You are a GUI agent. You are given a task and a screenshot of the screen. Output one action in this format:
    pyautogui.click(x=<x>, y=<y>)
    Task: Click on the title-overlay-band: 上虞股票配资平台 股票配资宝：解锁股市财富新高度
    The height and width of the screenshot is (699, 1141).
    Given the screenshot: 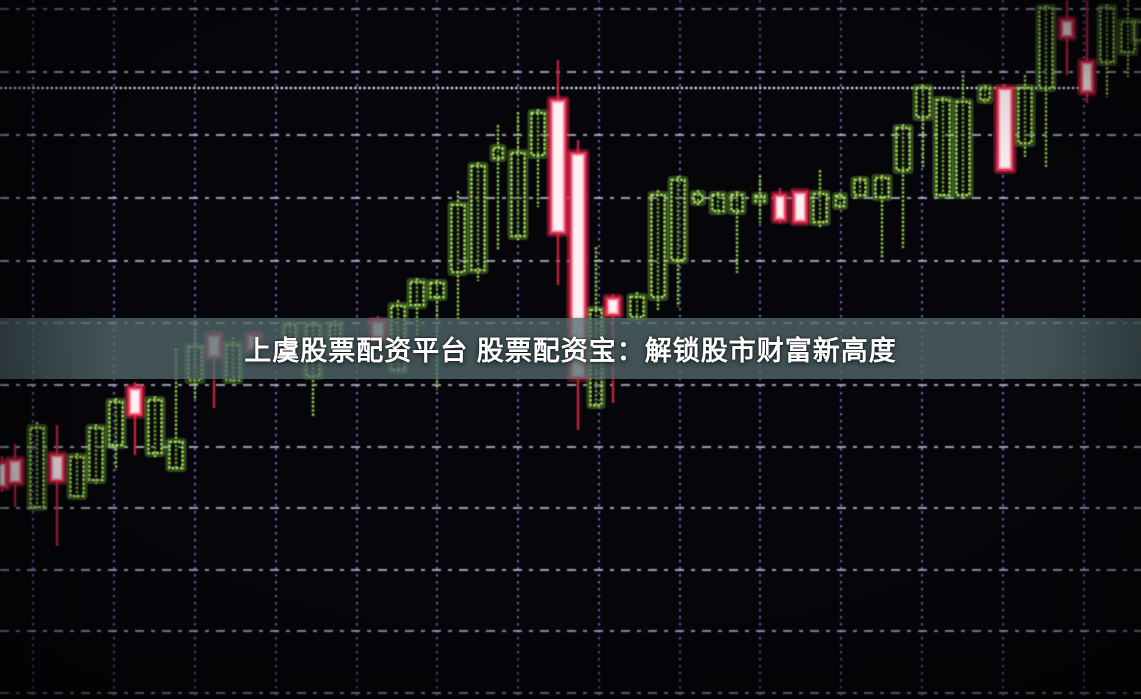 What is the action you would take?
    pyautogui.click(x=570, y=348)
    